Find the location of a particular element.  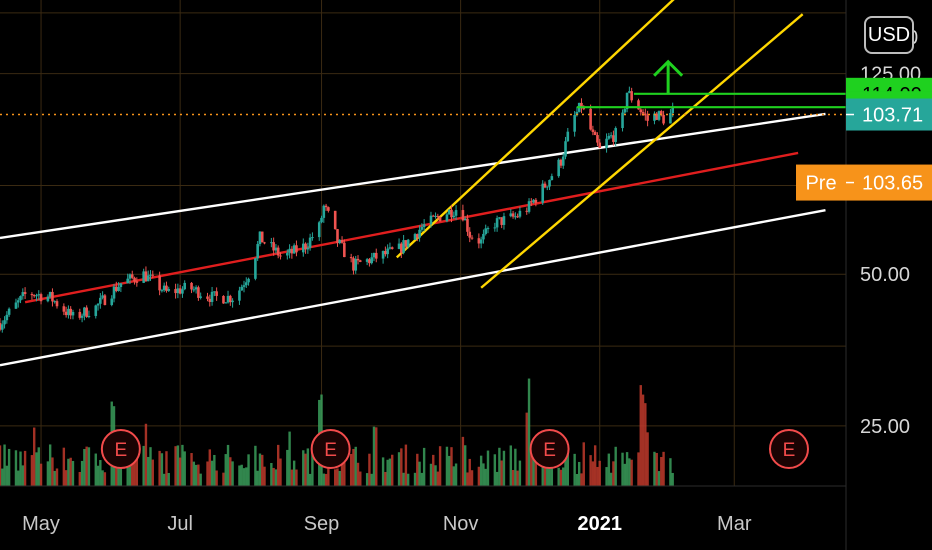

x-tick-label: May is located at coordinates (41, 524).